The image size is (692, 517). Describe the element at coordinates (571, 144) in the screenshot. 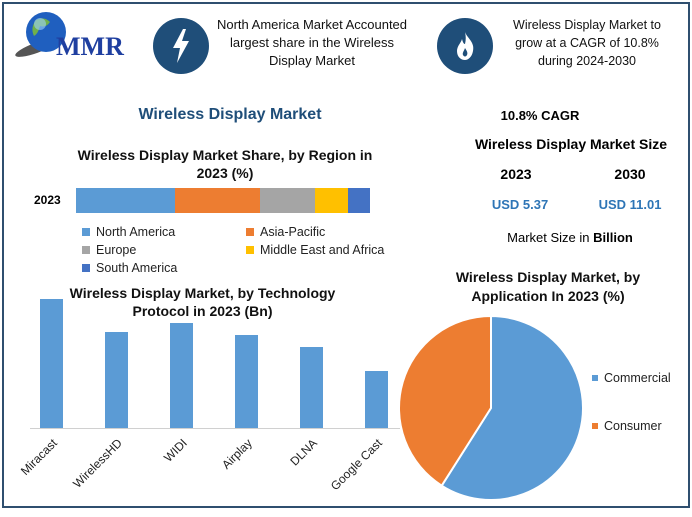

I see `market-size-title: Wireless Display Market Size` at that location.